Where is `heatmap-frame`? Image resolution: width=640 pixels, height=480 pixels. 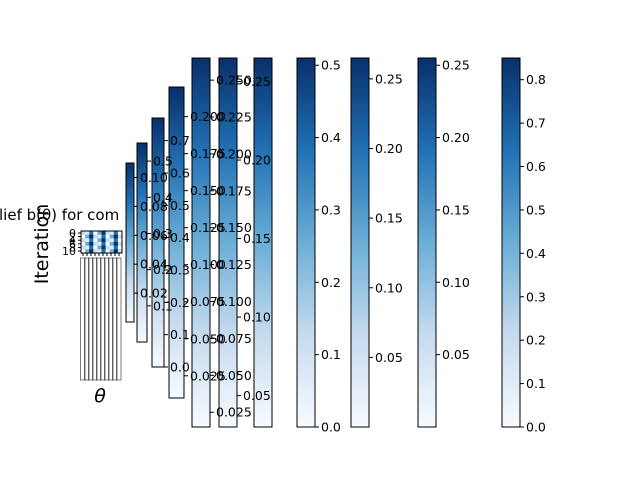
heatmap-frame is located at coordinates (101, 242).